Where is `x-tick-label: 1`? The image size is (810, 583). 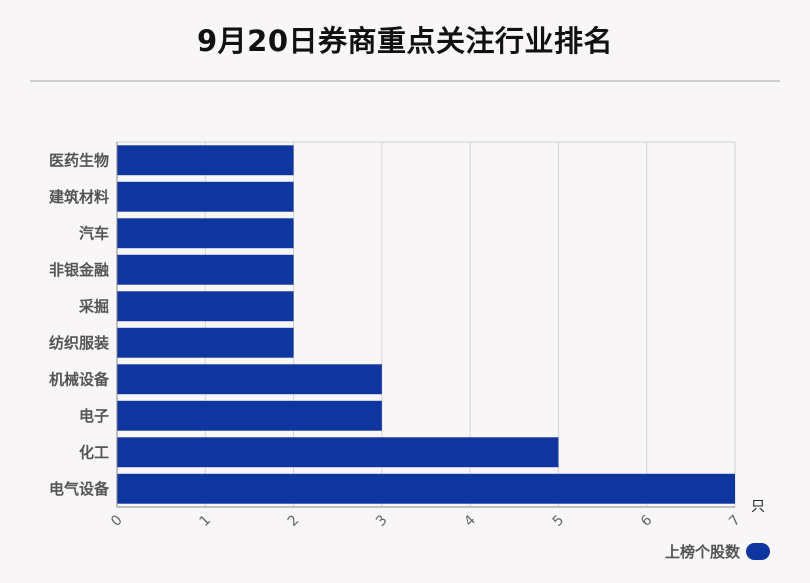
x-tick-label: 1 is located at coordinates (205, 521).